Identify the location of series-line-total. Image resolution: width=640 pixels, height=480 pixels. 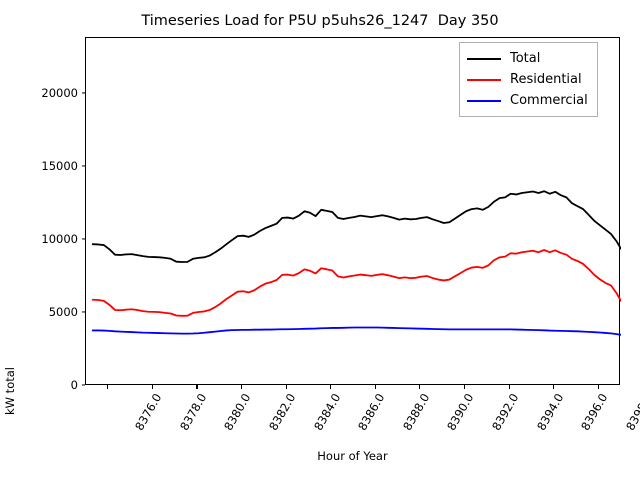
(356, 226).